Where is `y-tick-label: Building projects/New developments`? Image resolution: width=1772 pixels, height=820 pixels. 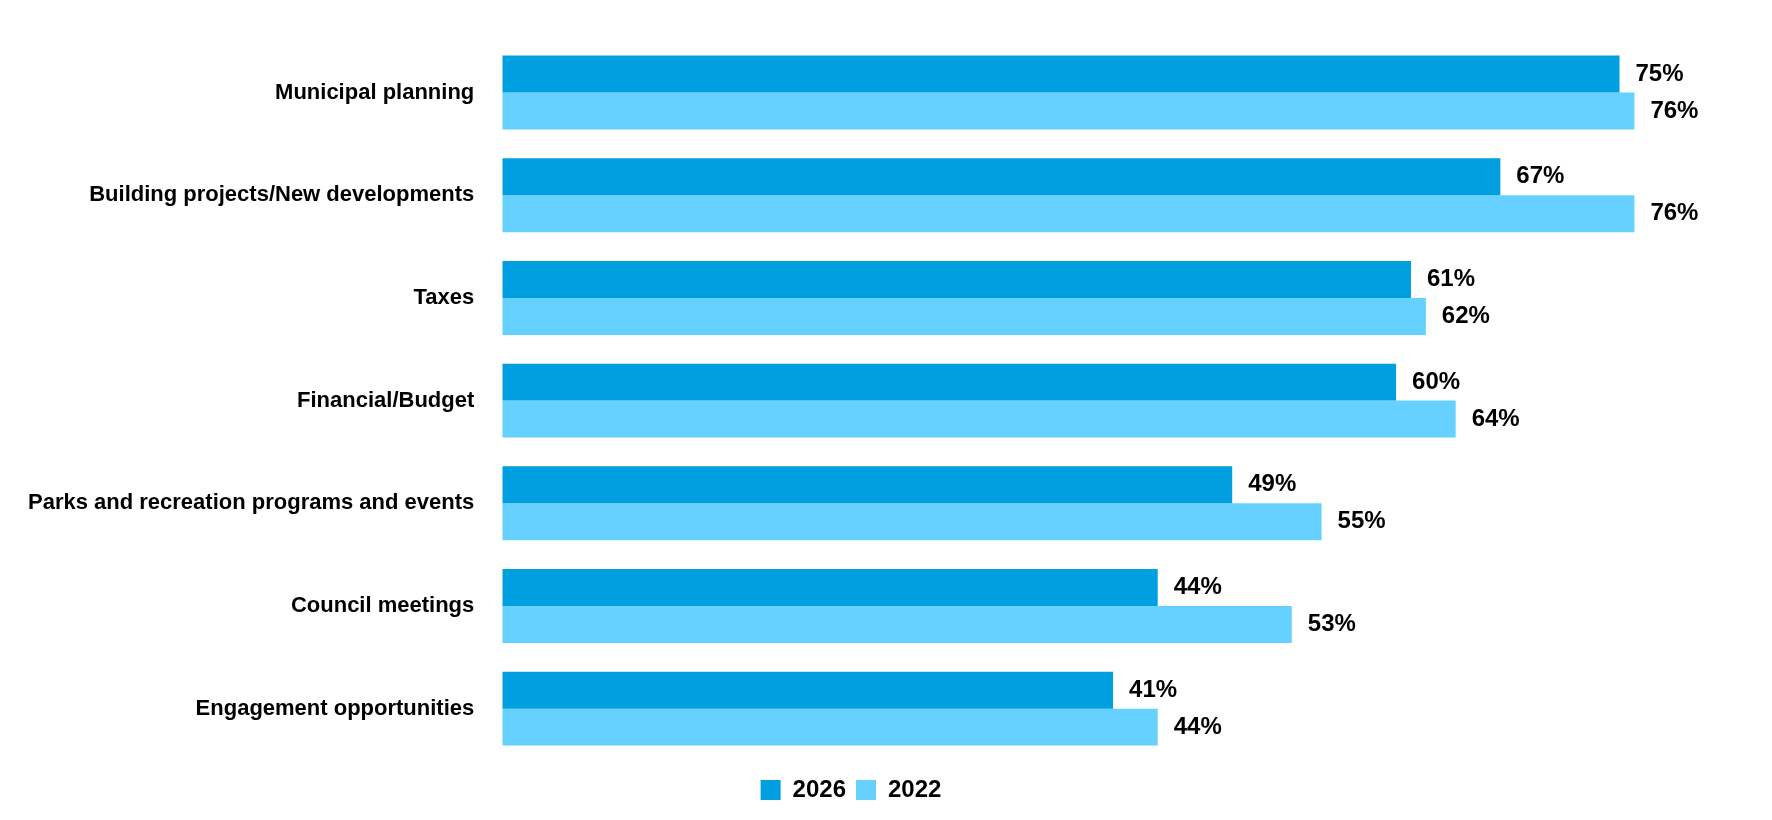 y-tick-label: Building projects/New developments is located at coordinates (282, 194).